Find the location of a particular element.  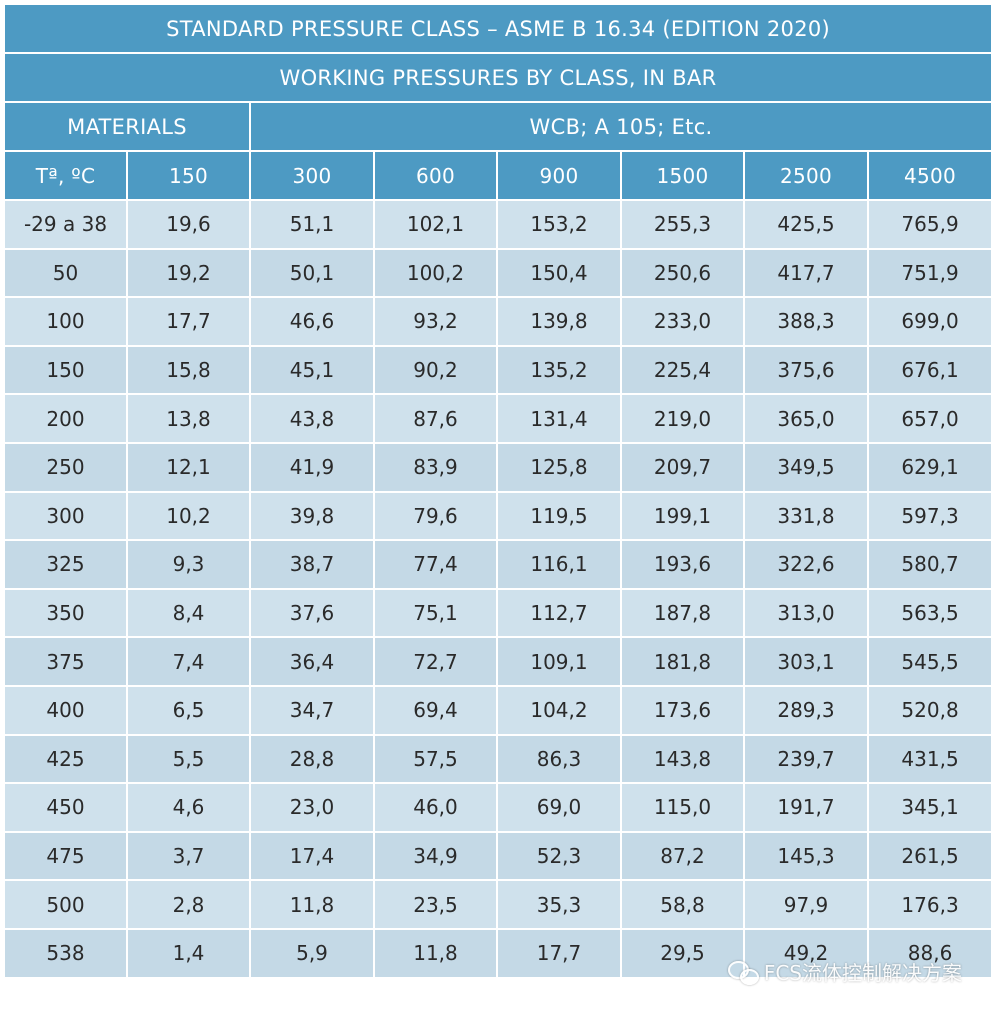

table-row: 500 2,8 11,8 23,5 35,3 58,8 97,9 176,3 is located at coordinates (498, 904).